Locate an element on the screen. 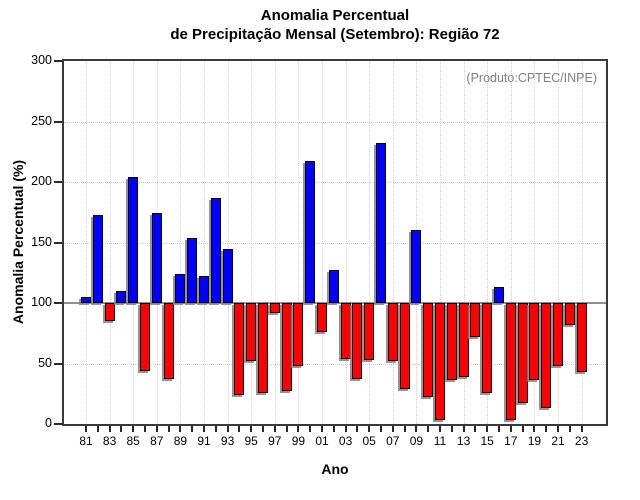 The image size is (640, 500). x-tick-1987 is located at coordinates (156, 429).